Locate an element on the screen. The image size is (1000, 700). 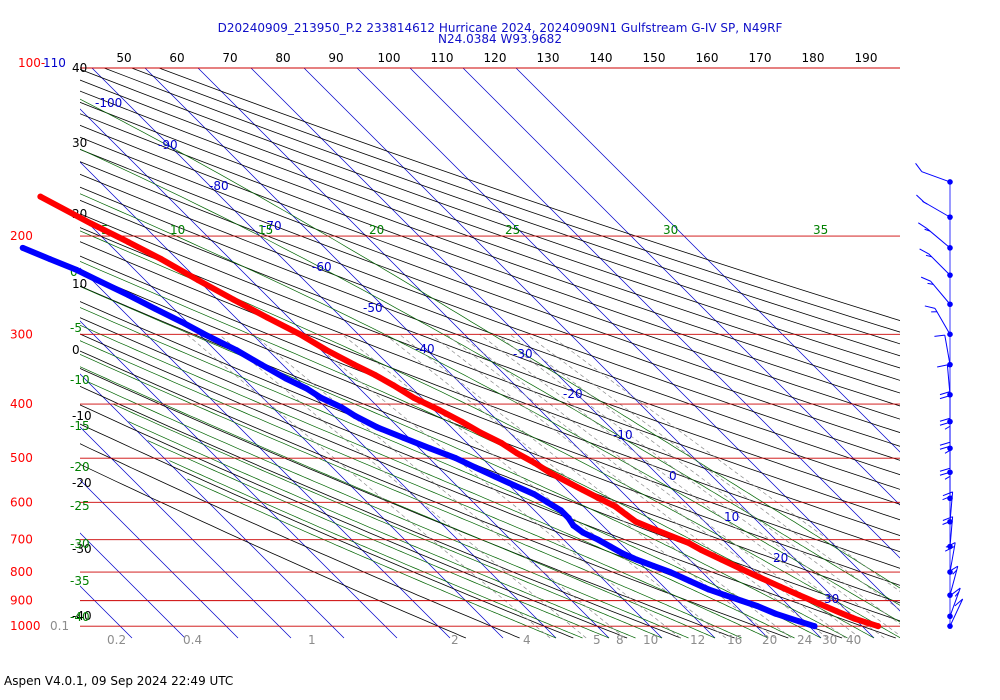
moist-adiabat-line is located at coordinates (378, 539).